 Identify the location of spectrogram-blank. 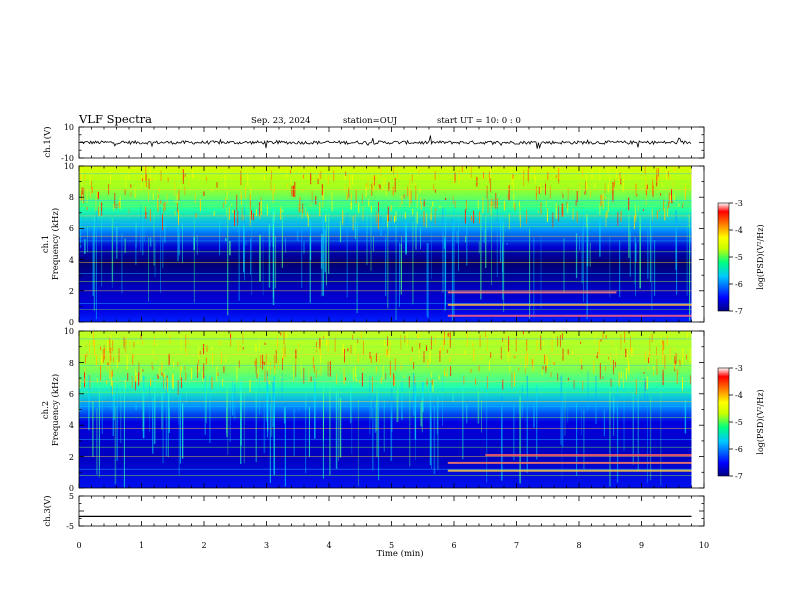
(697, 409).